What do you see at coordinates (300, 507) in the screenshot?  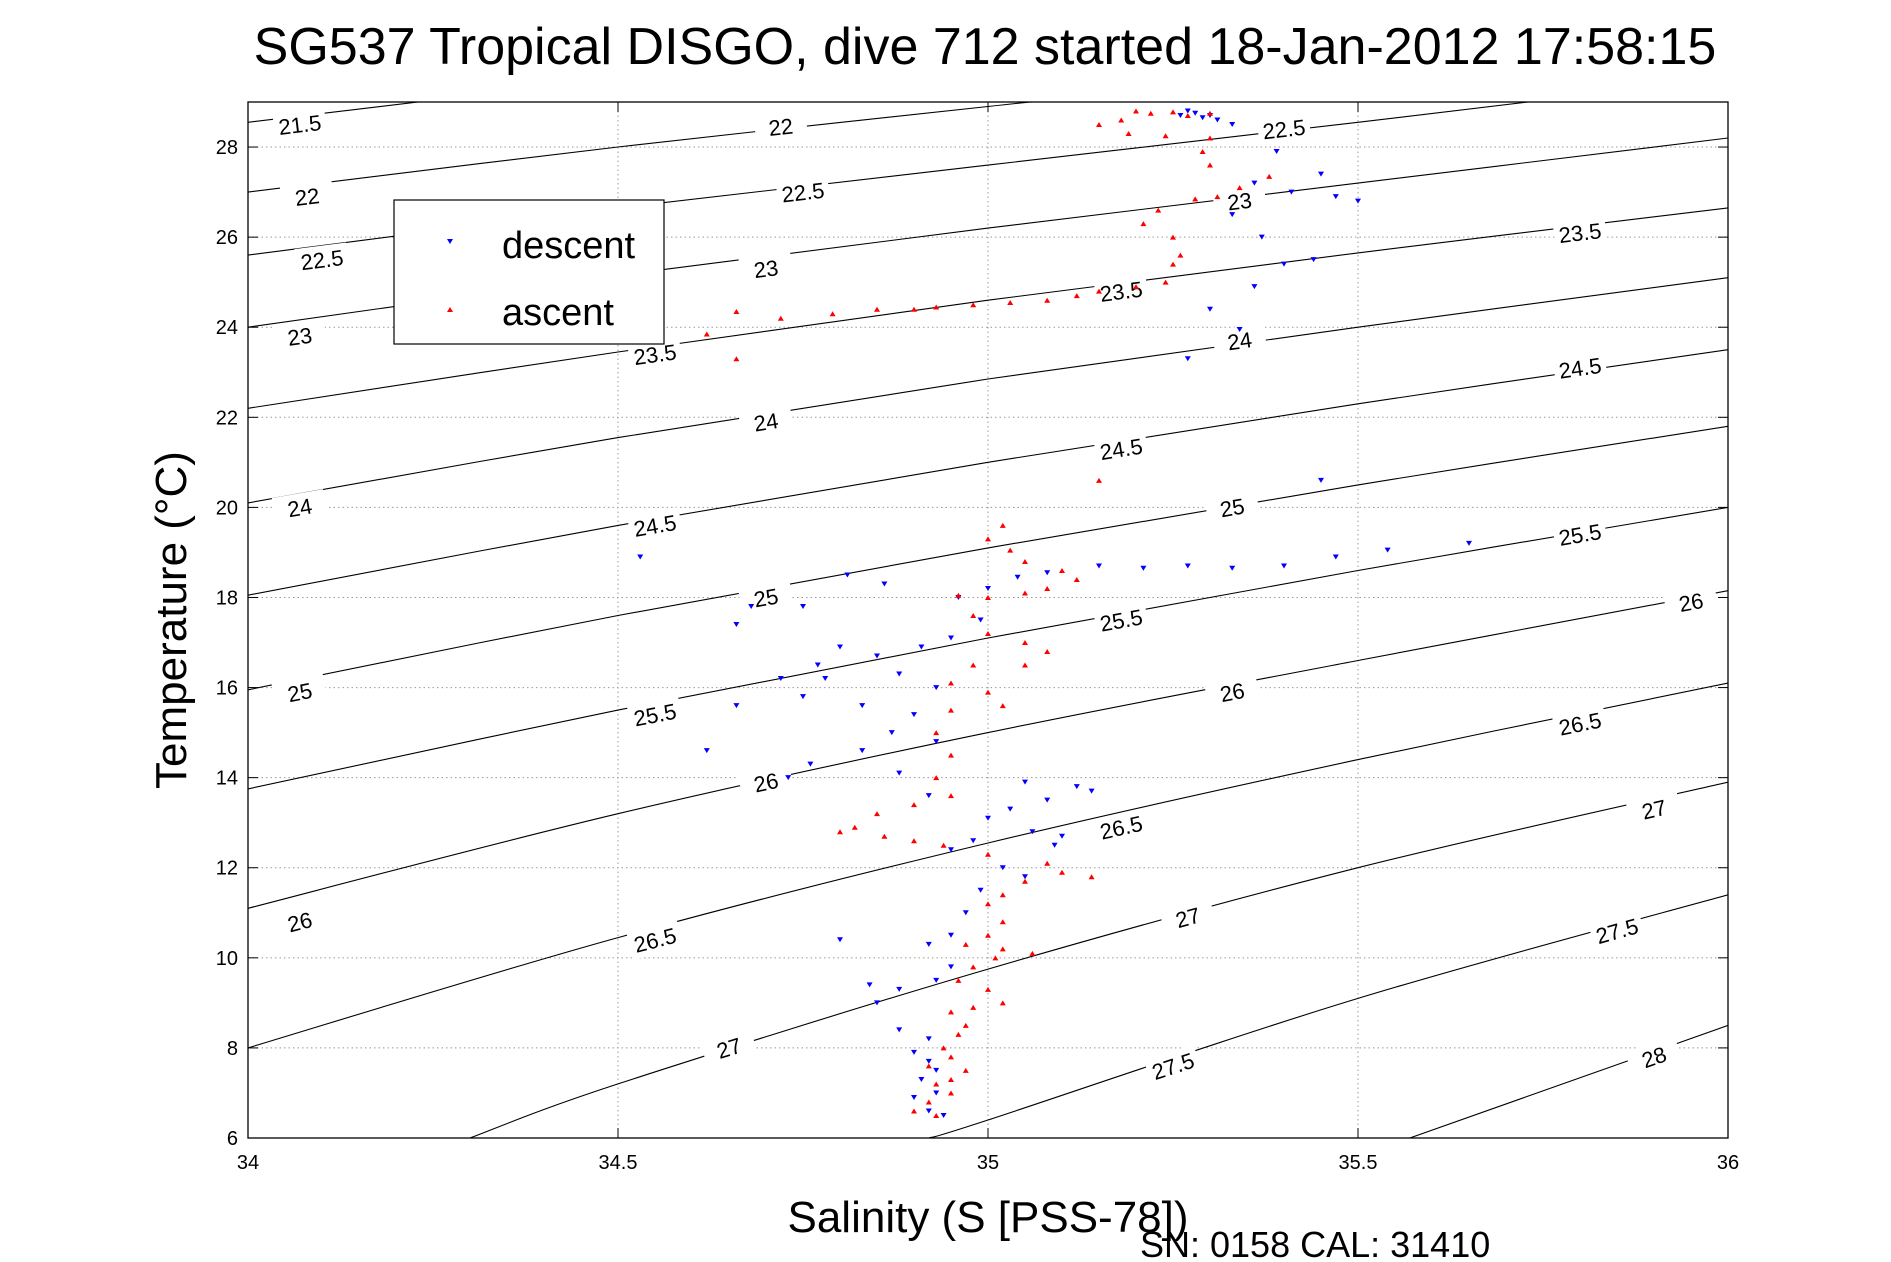 I see `contour-label-24: 24` at bounding box center [300, 507].